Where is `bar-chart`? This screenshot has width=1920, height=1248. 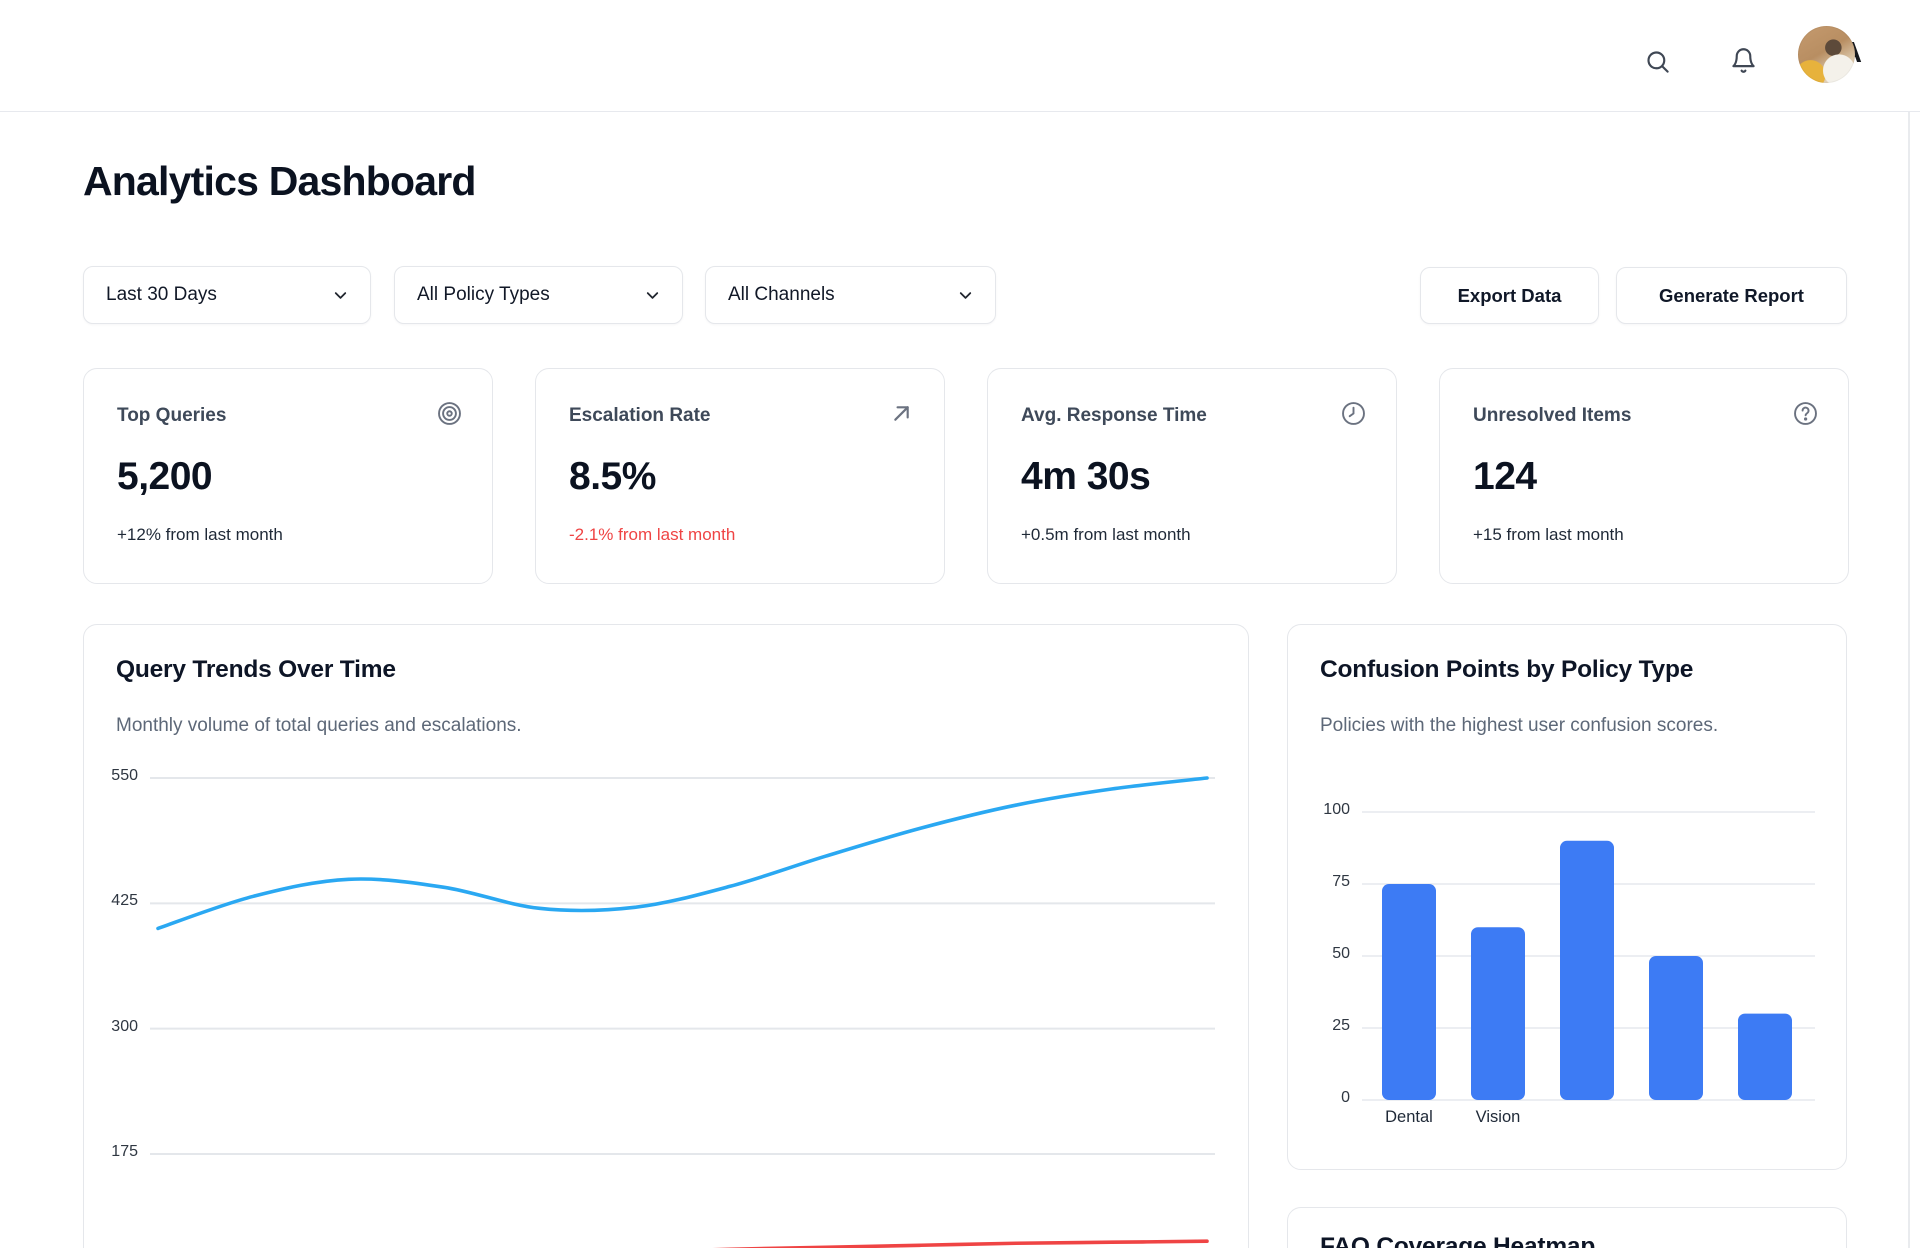 bar-chart is located at coordinates (1588, 956).